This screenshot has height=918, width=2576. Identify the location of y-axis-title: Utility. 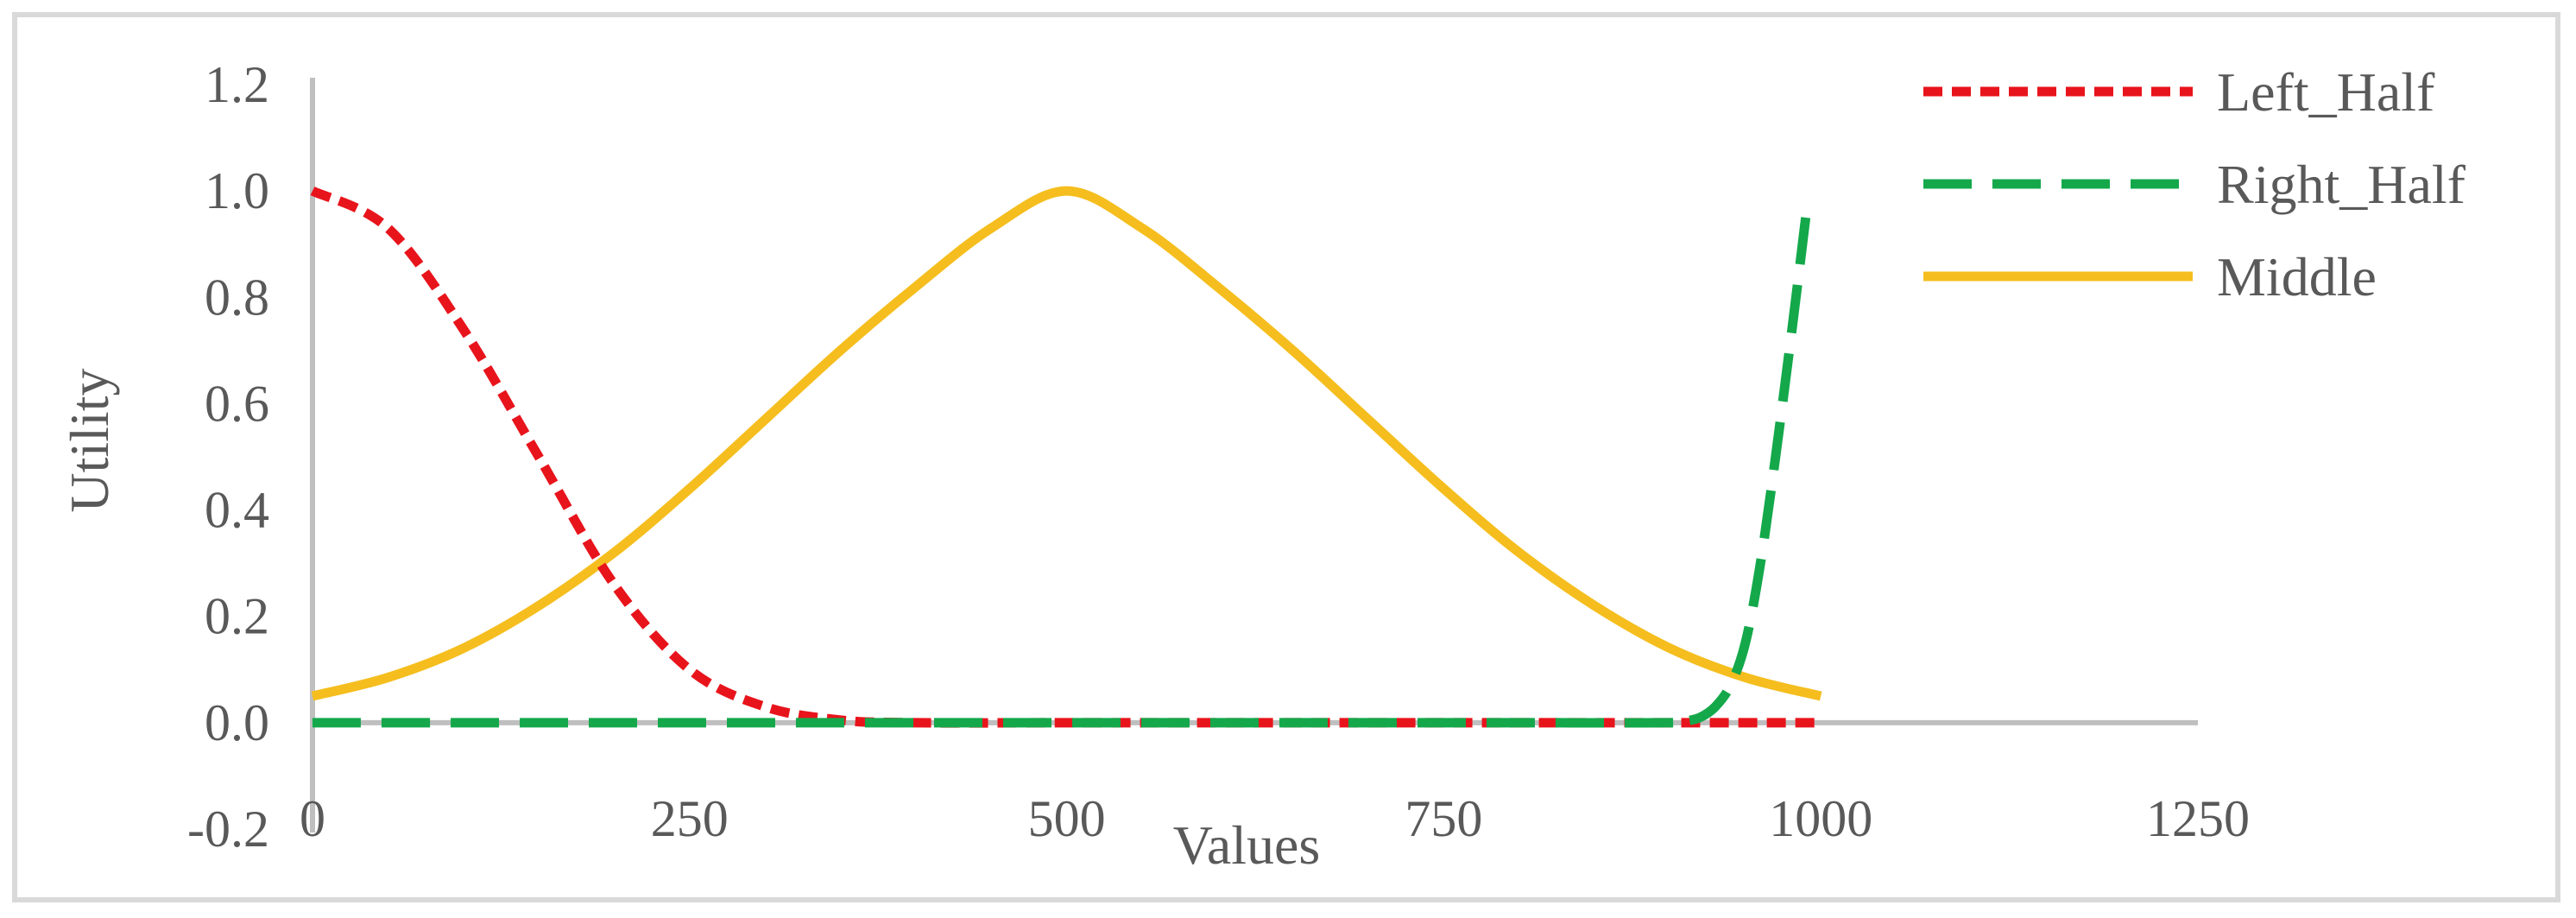
(89, 440).